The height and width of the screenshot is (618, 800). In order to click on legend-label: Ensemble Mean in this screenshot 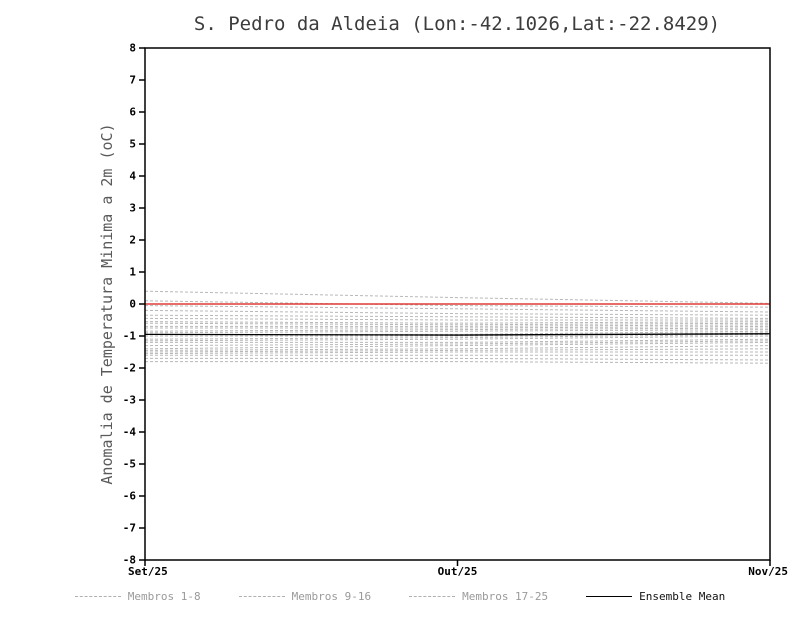, I will do `click(682, 596)`.